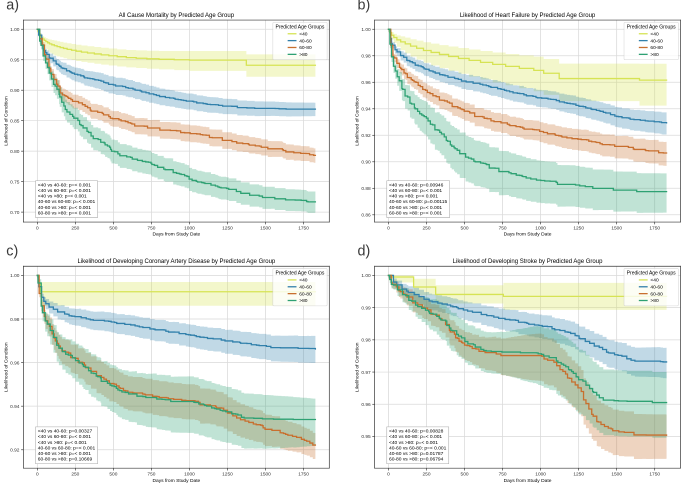  What do you see at coordinates (65, 432) in the screenshot?
I see `svg-text: <40 vs 40-60: p=0.00327` at bounding box center [65, 432].